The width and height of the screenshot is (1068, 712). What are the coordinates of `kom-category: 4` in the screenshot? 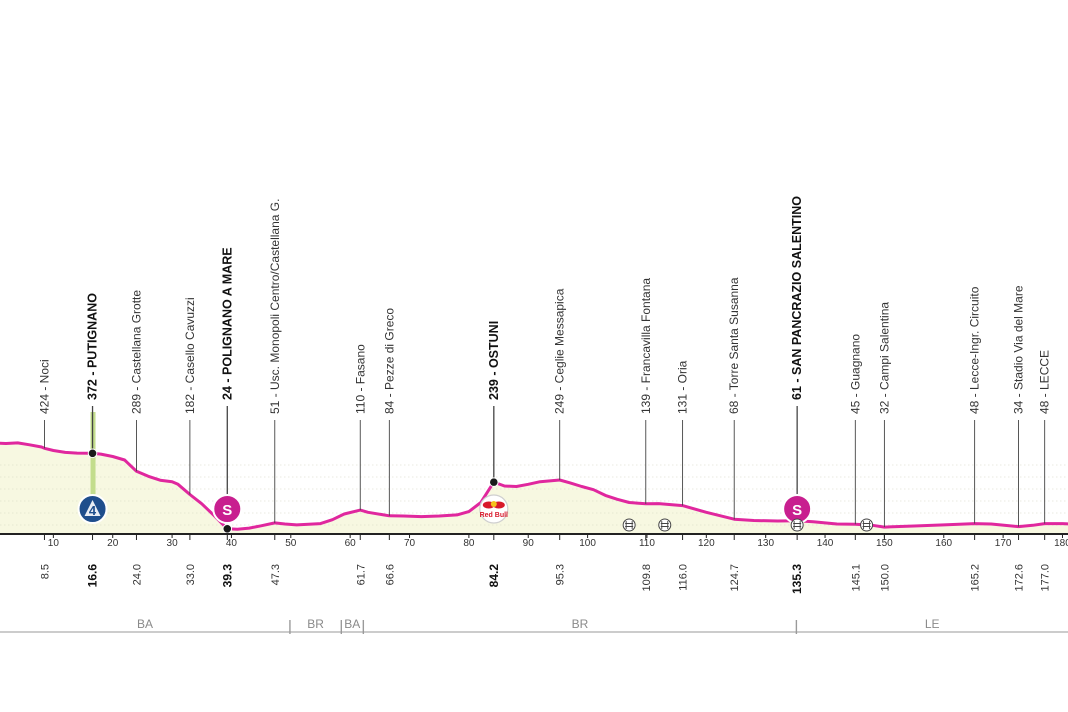 It's located at (93, 510).